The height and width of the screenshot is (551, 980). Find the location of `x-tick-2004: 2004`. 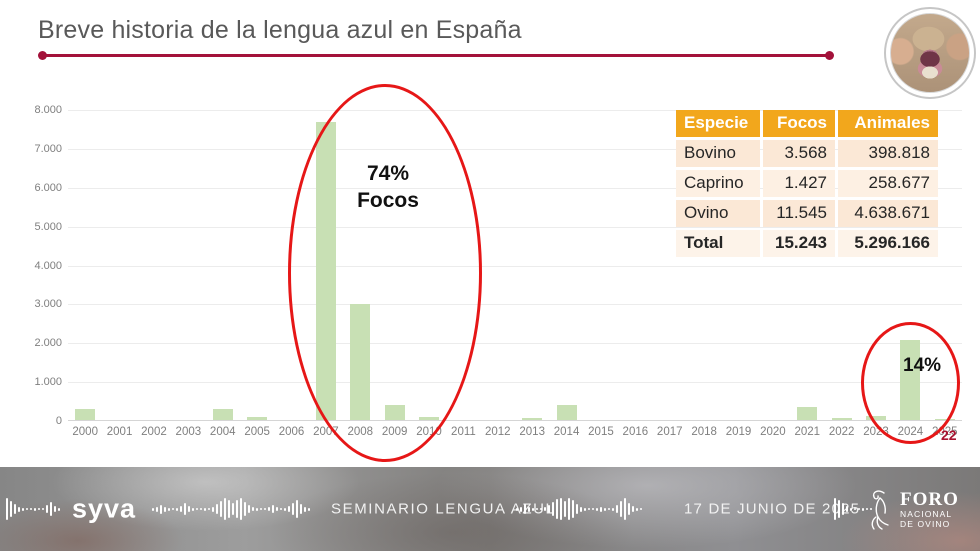

x-tick-2004: 2004 is located at coordinates (222, 432).